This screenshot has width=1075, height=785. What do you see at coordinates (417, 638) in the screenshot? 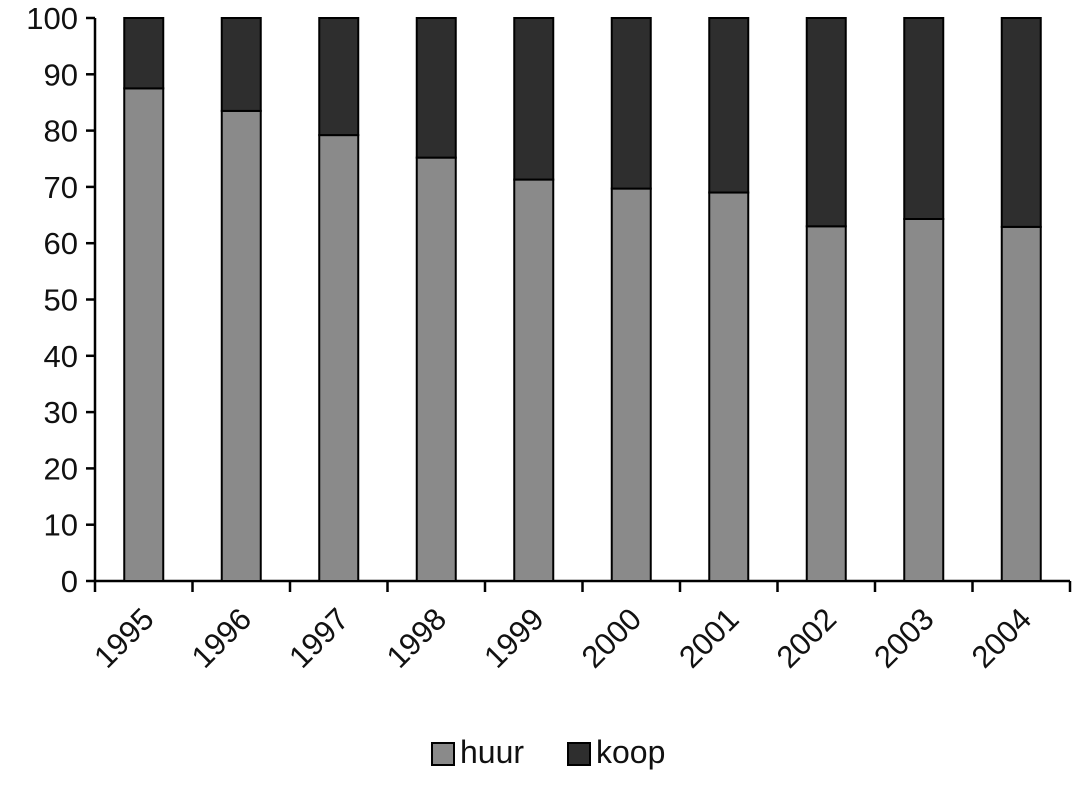
I see `x-tick-label: 1998` at bounding box center [417, 638].